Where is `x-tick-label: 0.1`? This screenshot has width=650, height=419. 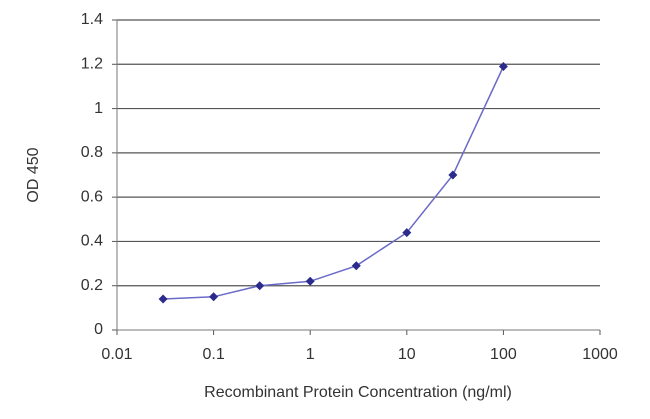
x-tick-label: 0.1 is located at coordinates (213, 354).